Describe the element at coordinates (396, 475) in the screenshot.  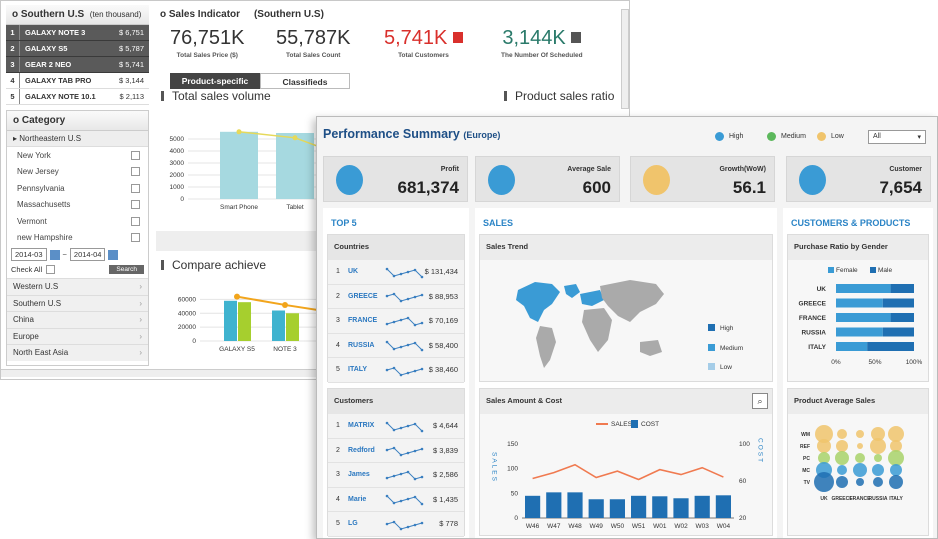
I see `customers-row: 3 James $ 2,586` at that location.